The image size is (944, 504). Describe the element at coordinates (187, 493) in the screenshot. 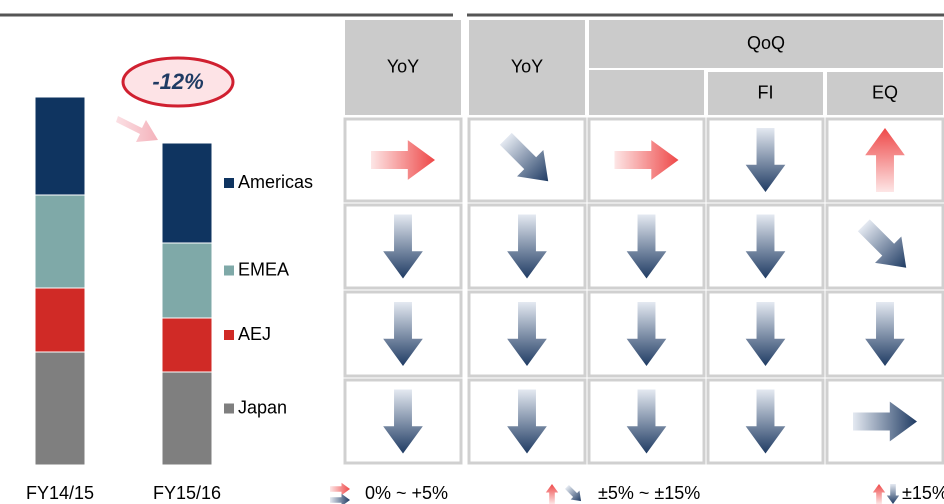

I see `x-tick-label: FY15/16` at that location.